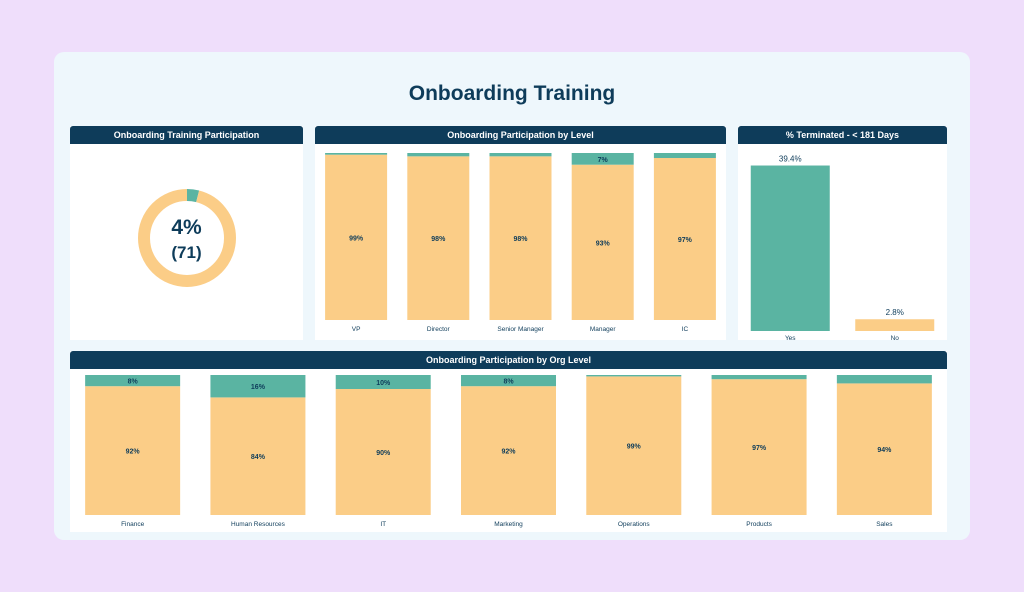 The width and height of the screenshot is (1024, 592). What do you see at coordinates (759, 524) in the screenshot?
I see `x-tick-label-products: Products` at bounding box center [759, 524].